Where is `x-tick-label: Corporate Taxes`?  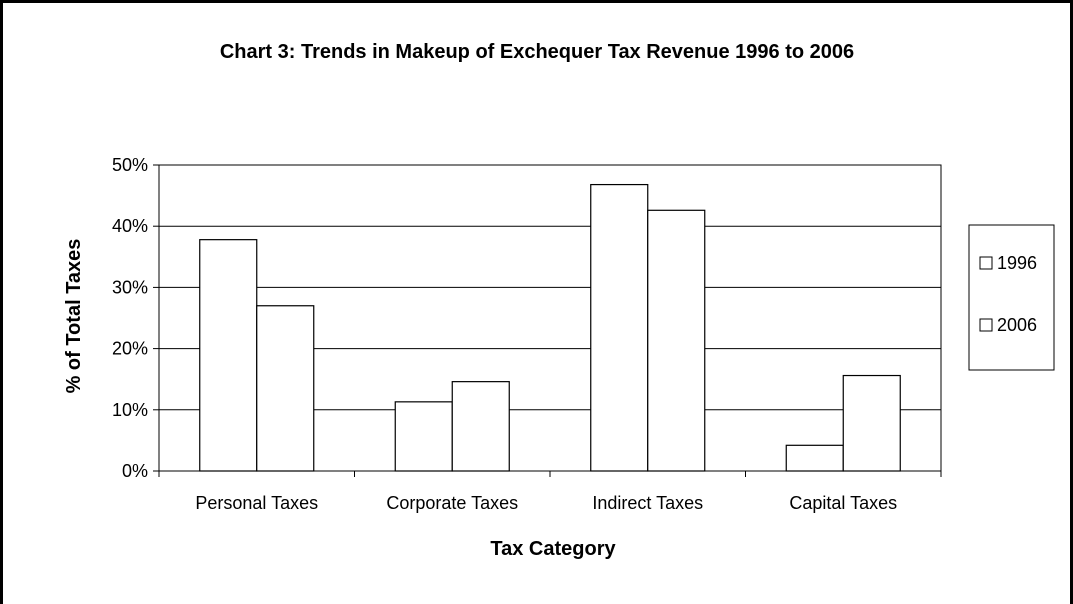
x-tick-label: Corporate Taxes is located at coordinates (452, 503).